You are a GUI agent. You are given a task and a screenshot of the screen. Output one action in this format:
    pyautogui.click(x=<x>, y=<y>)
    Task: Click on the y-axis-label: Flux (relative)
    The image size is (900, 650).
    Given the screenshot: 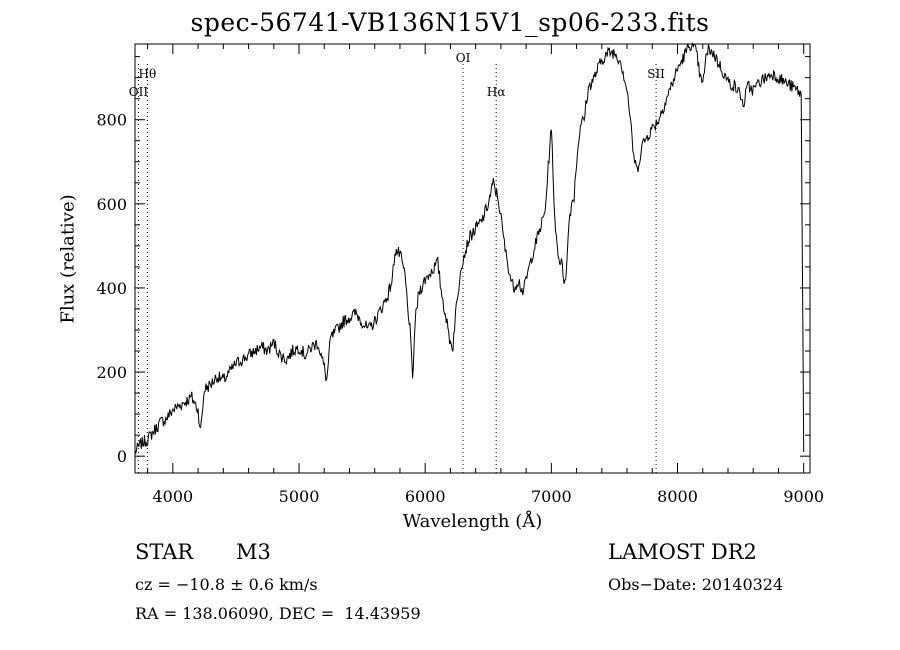 What is the action you would take?
    pyautogui.click(x=68, y=259)
    